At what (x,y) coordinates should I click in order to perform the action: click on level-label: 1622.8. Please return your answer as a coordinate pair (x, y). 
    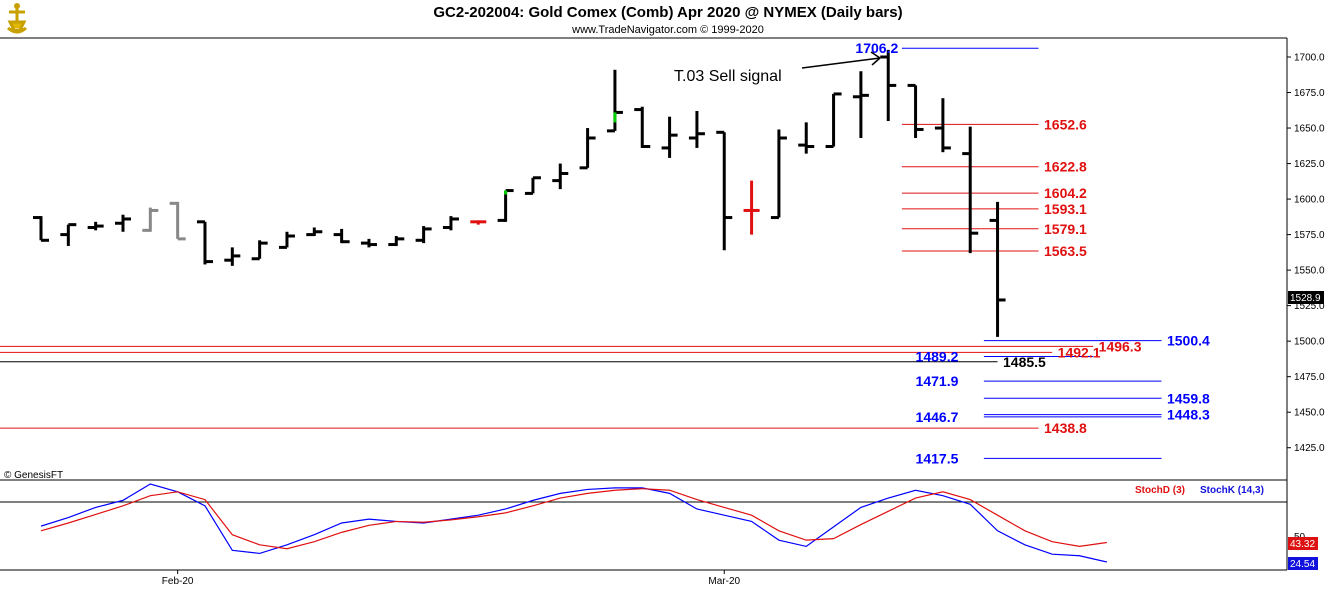
    Looking at the image, I should click on (1065, 167).